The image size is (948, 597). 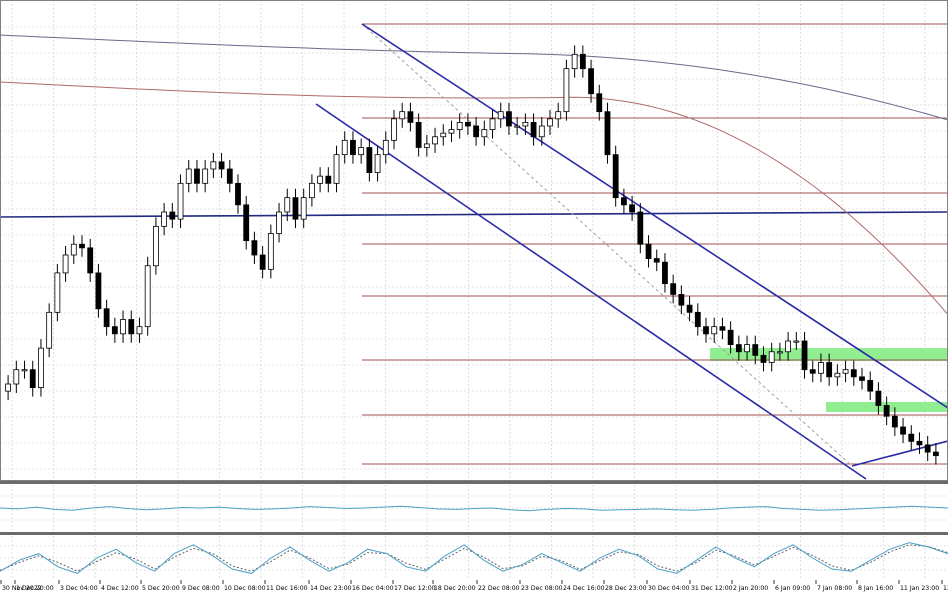 What do you see at coordinates (499, 588) in the screenshot?
I see `time-tick-label: 22 Dec 08:00` at bounding box center [499, 588].